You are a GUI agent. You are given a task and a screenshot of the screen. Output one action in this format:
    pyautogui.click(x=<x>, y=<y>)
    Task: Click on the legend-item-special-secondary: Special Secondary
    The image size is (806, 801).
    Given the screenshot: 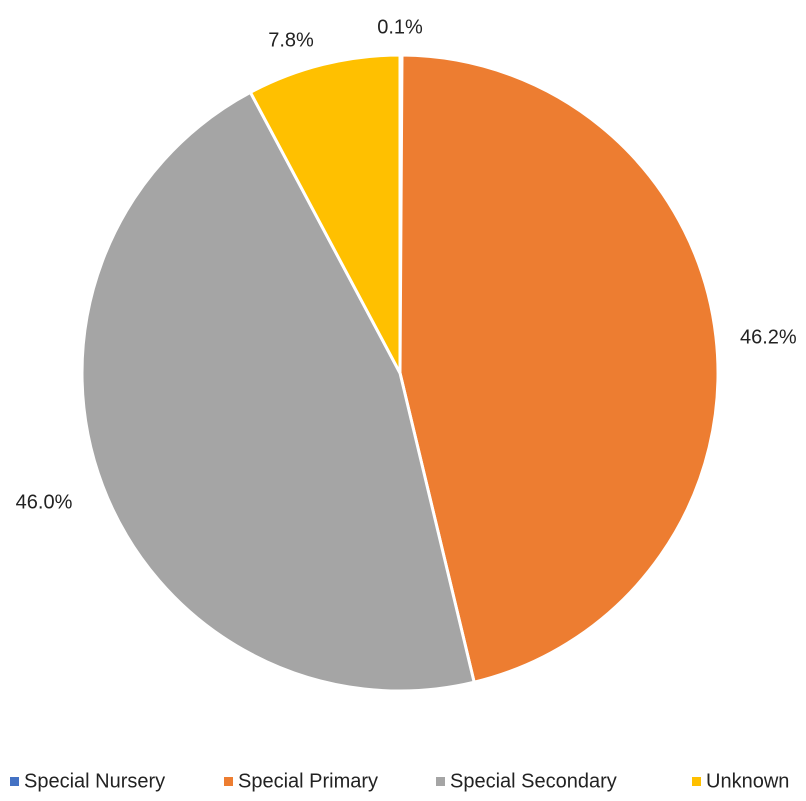 What is the action you would take?
    pyautogui.click(x=526, y=781)
    